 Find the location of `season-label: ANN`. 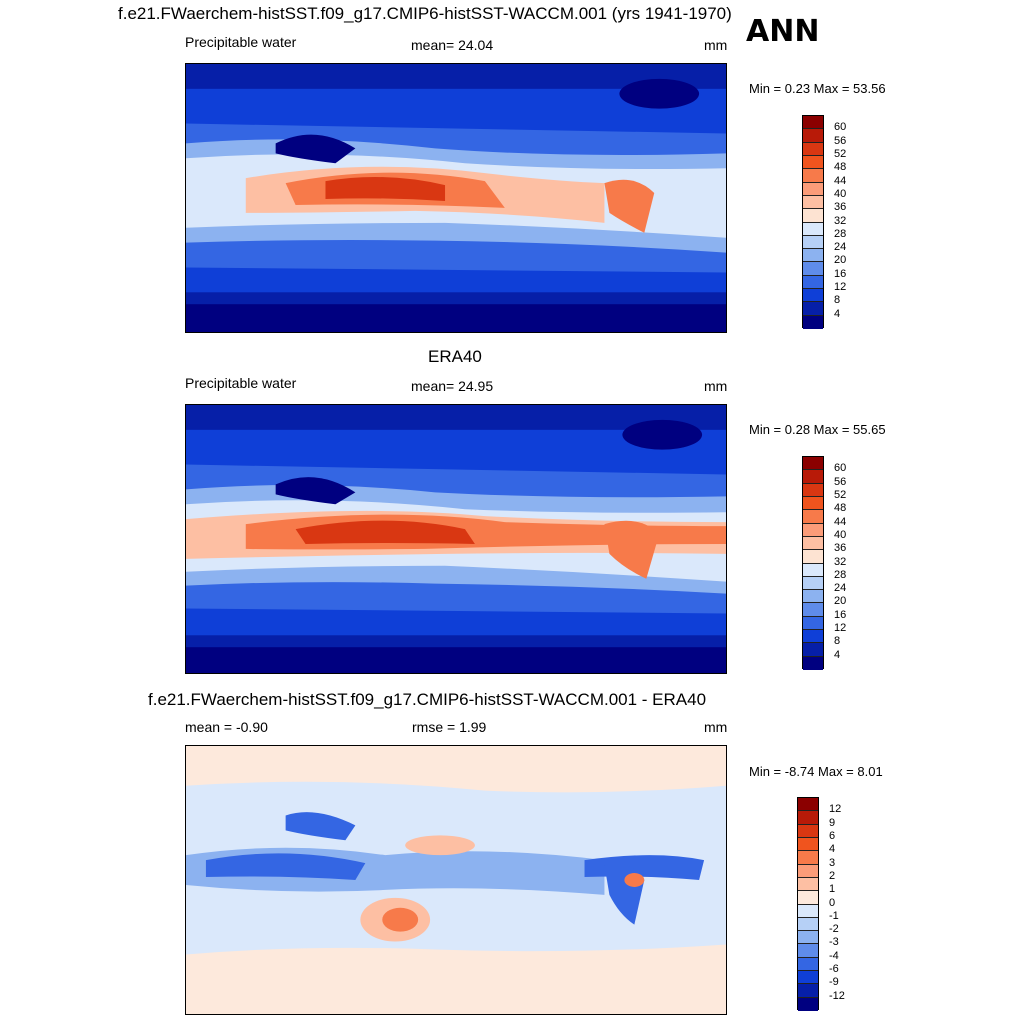

season-label: ANN is located at coordinates (783, 31).